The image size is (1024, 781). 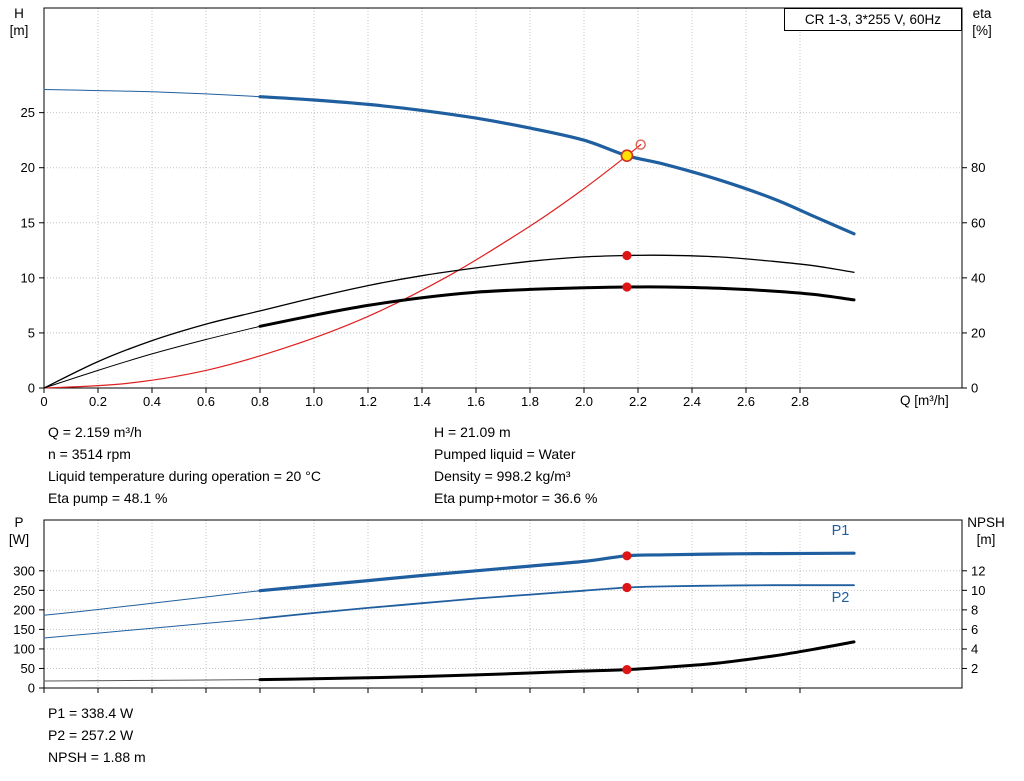 What do you see at coordinates (152, 401) in the screenshot?
I see `x-tick-label: 0.4` at bounding box center [152, 401].